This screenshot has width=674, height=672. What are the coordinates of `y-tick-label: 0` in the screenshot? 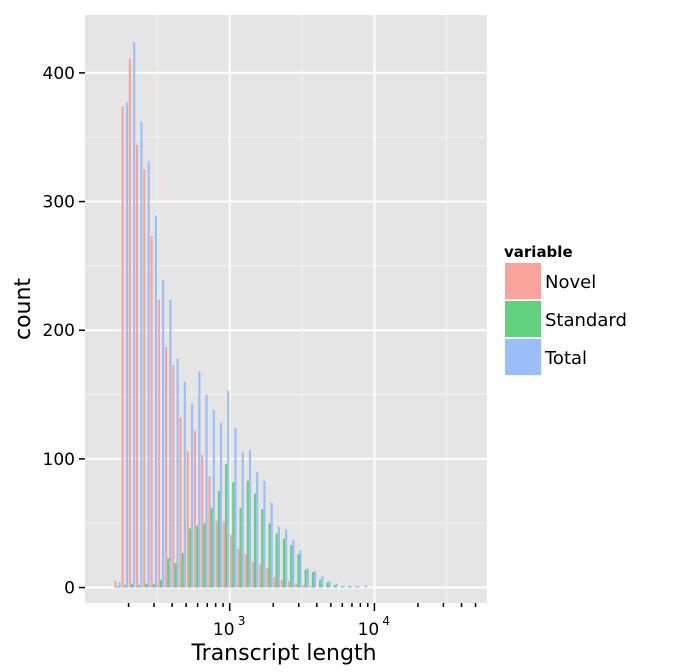 It's located at (69, 589).